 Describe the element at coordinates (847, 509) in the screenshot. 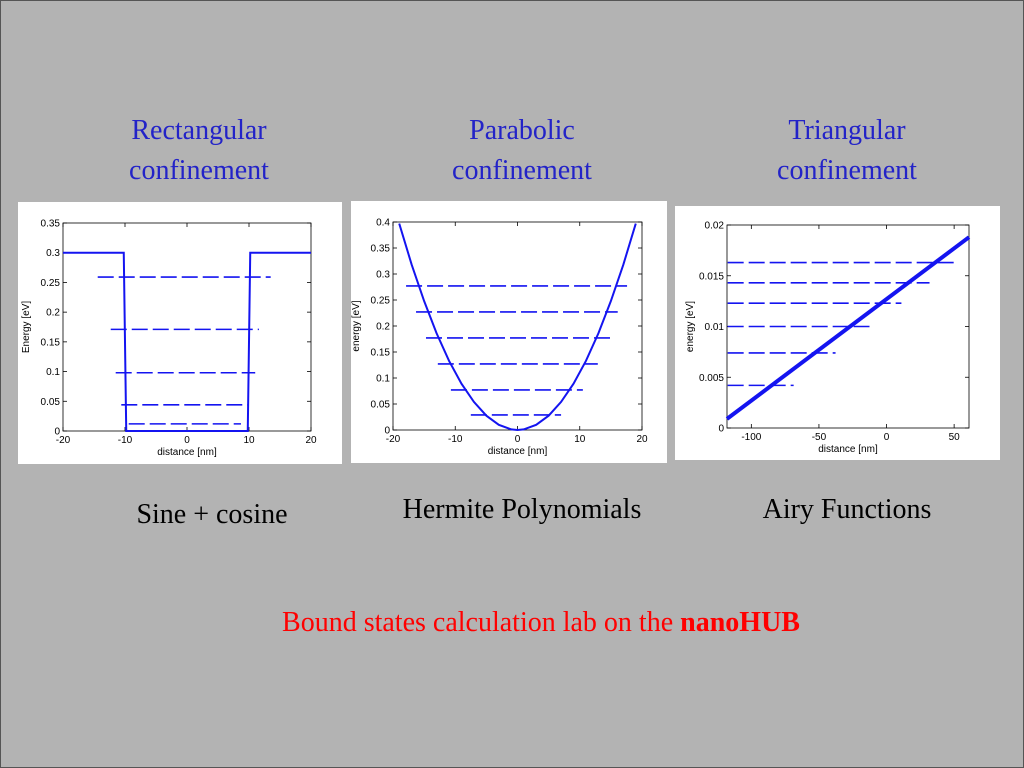

I see `caption: Airy Functions` at that location.